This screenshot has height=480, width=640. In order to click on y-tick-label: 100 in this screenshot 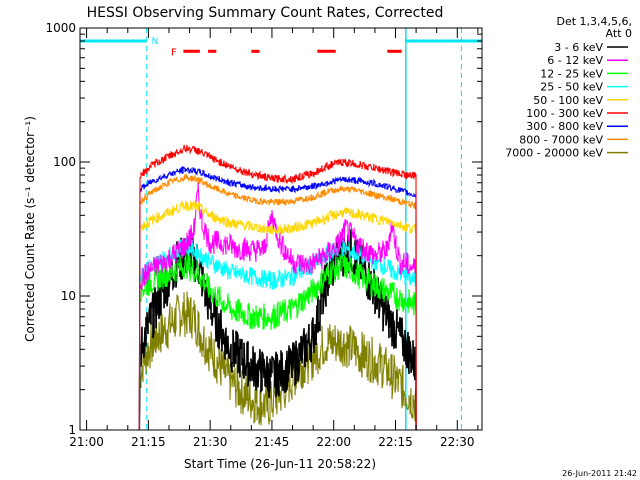, I will do `click(64, 162)`.